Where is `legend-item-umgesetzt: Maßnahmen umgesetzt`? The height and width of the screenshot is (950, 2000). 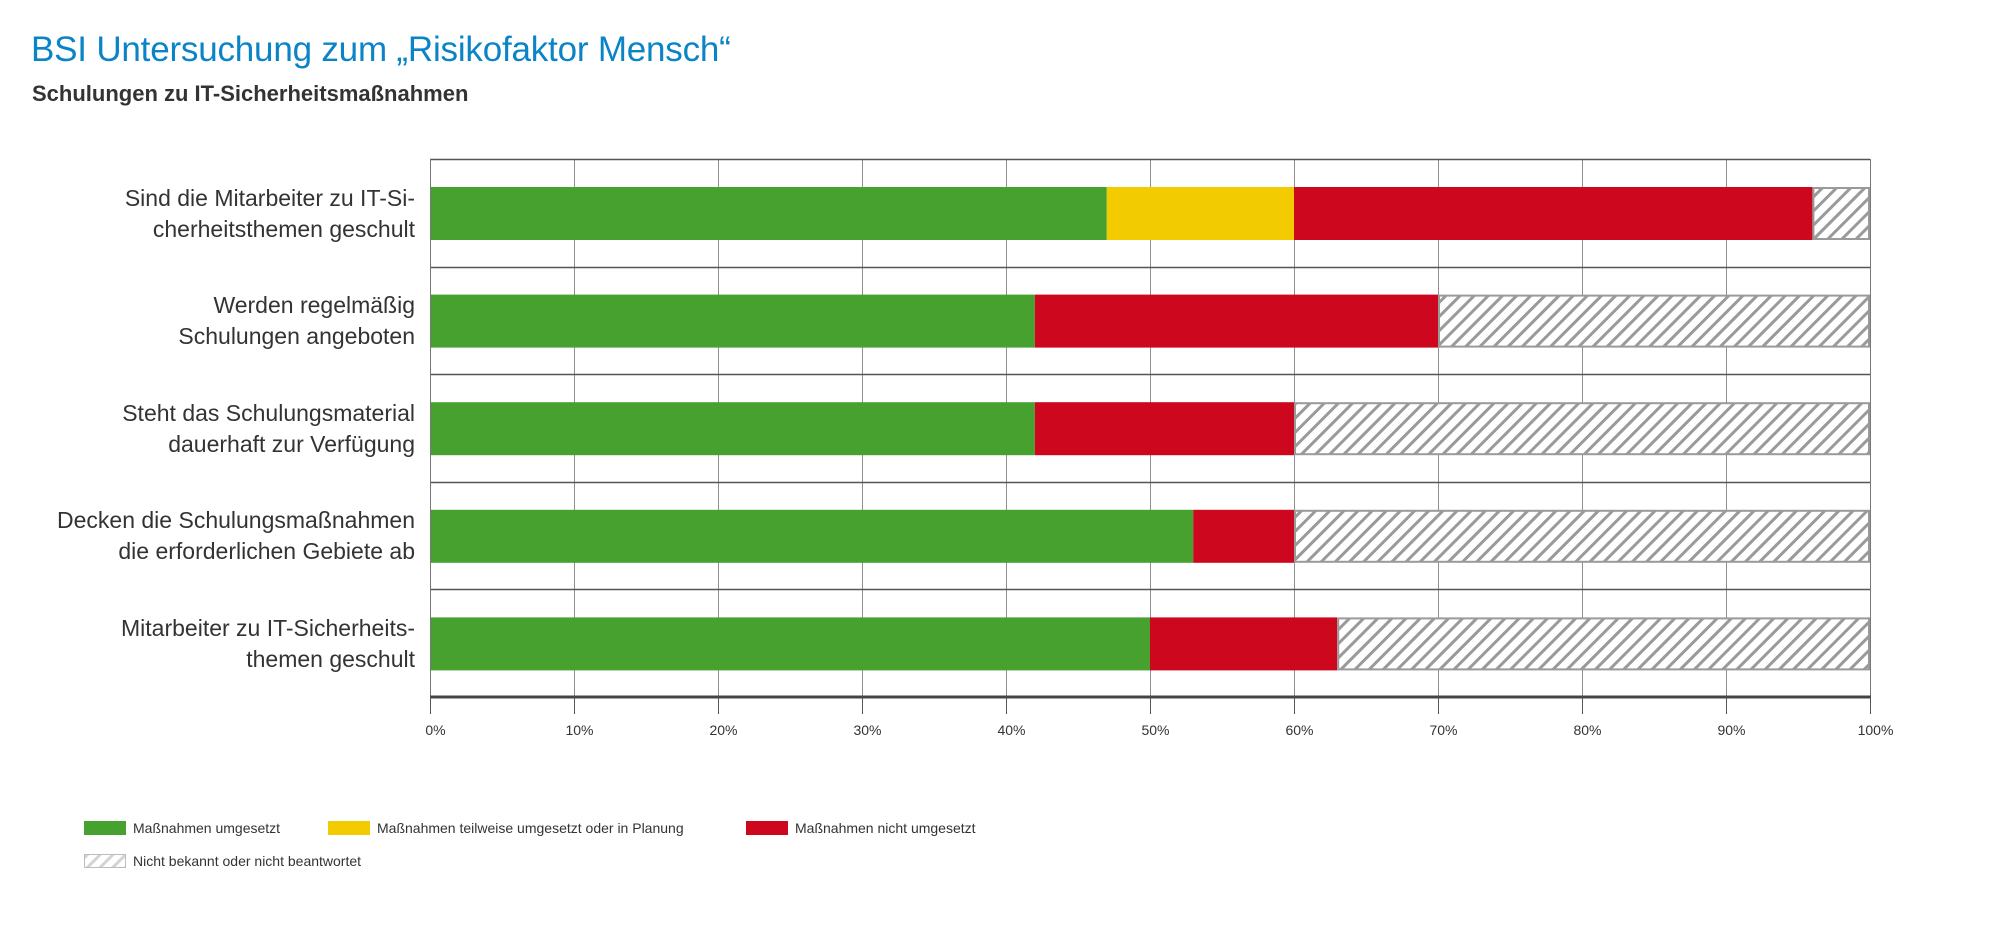
legend-item-umgesetzt: Maßnahmen umgesetzt is located at coordinates (182, 828).